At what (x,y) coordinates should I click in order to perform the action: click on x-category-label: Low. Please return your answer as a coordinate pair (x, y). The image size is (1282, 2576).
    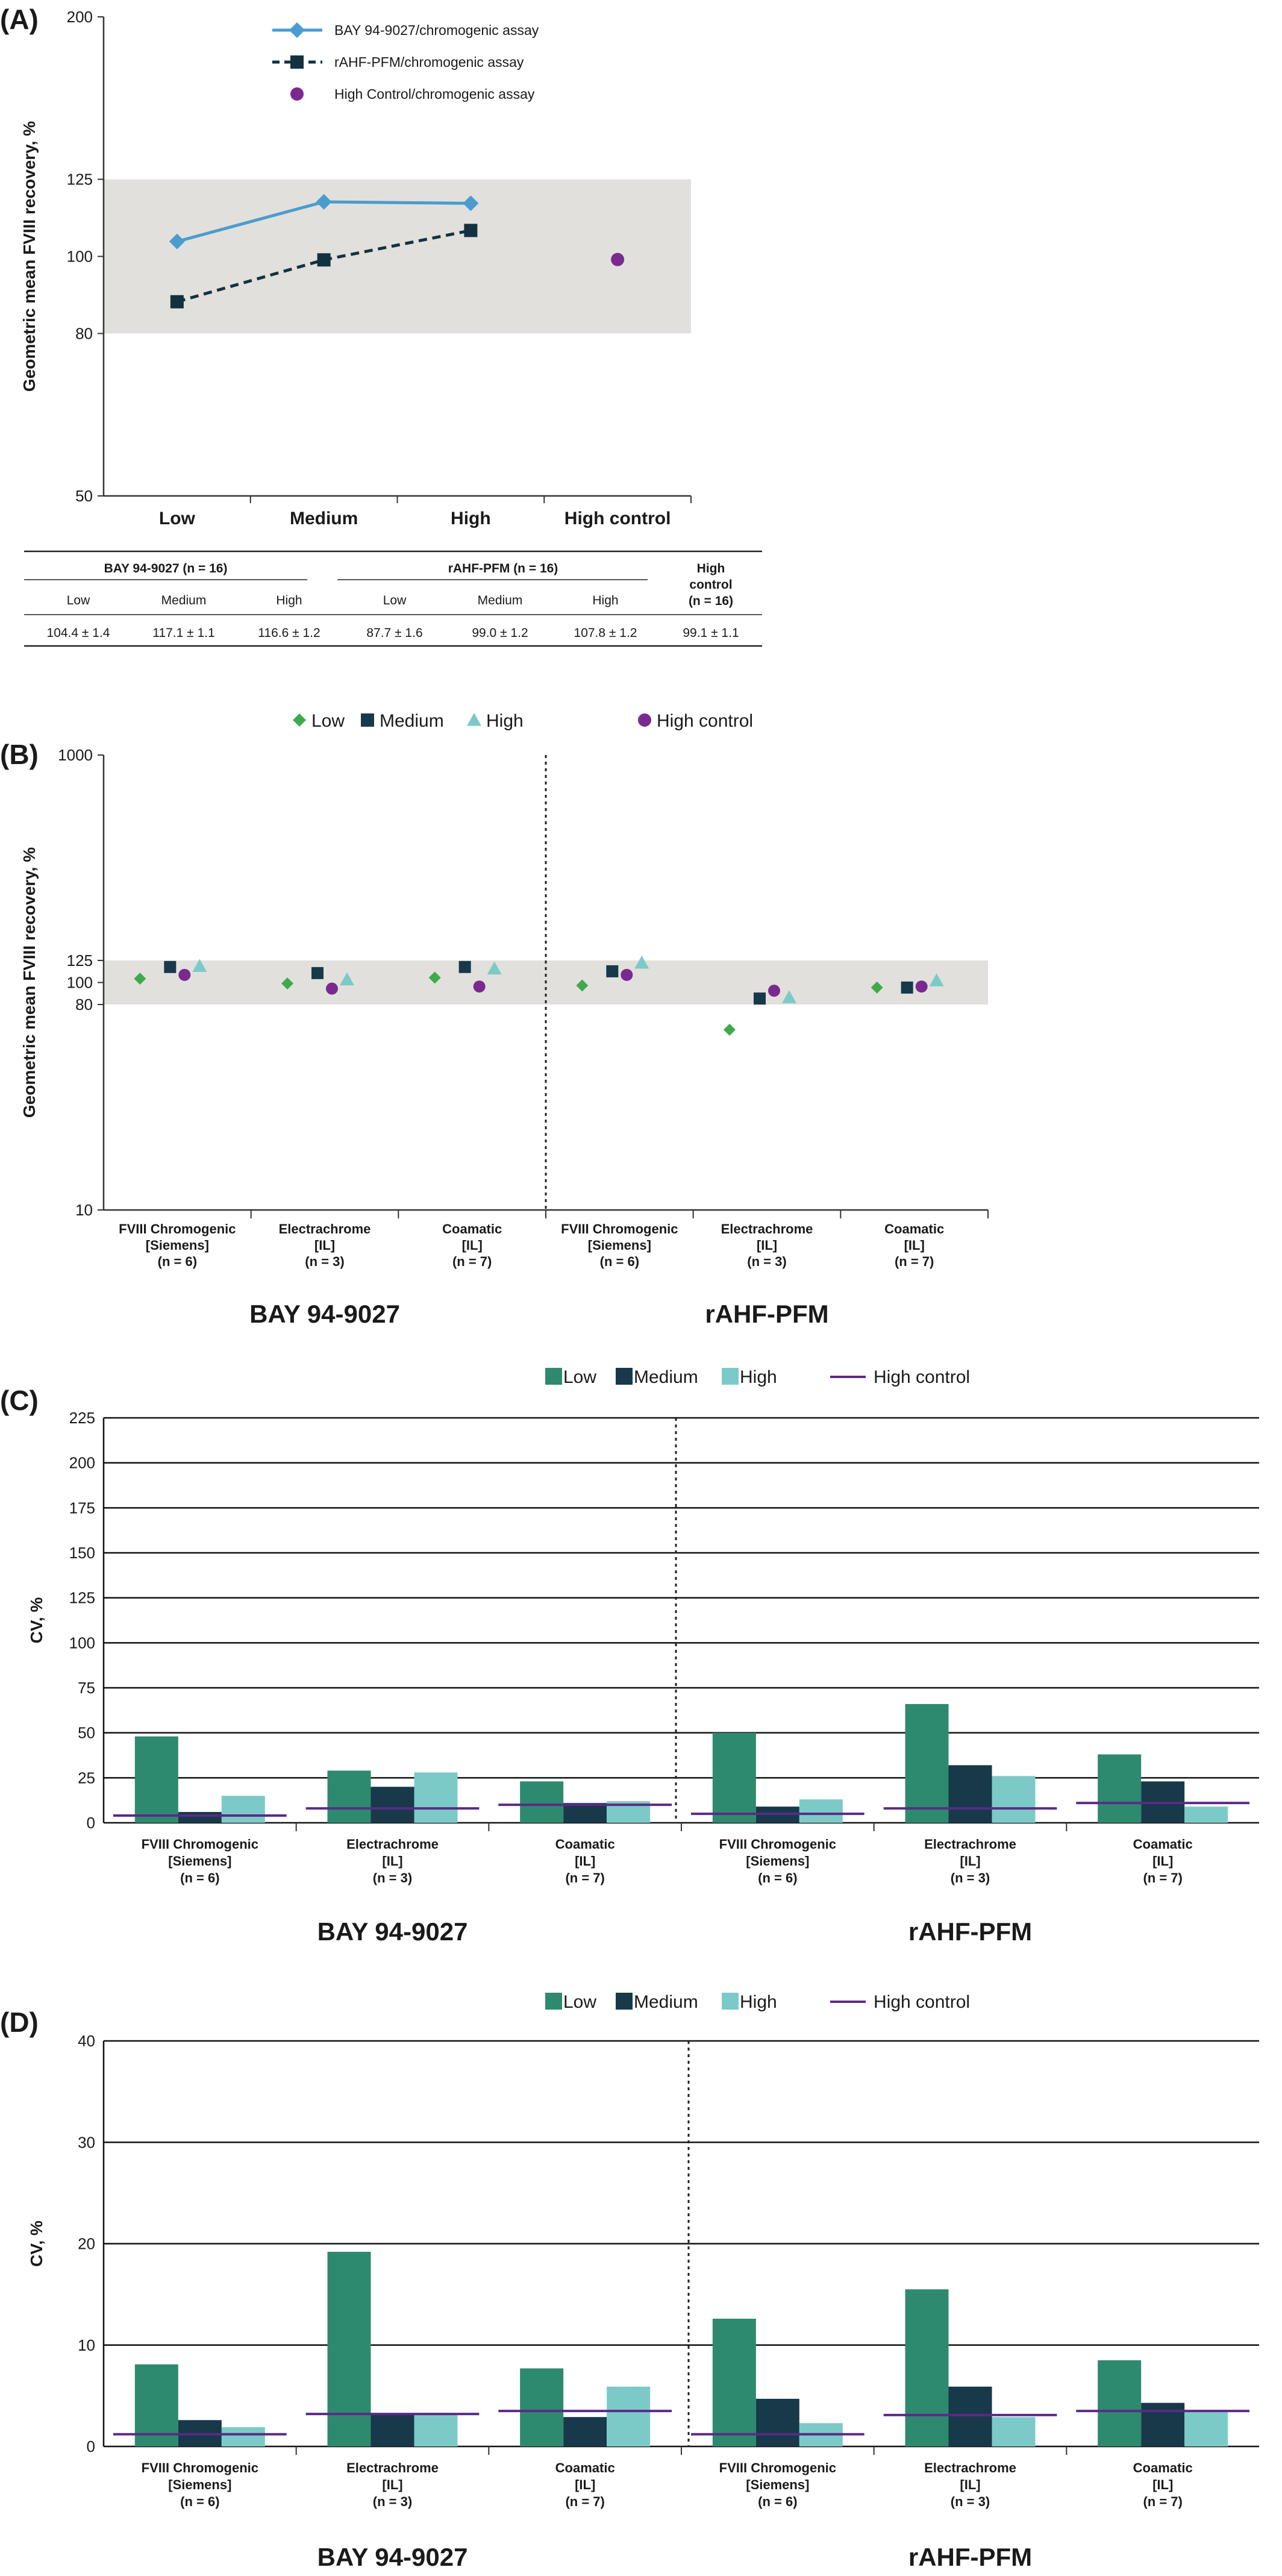
    Looking at the image, I should click on (177, 518).